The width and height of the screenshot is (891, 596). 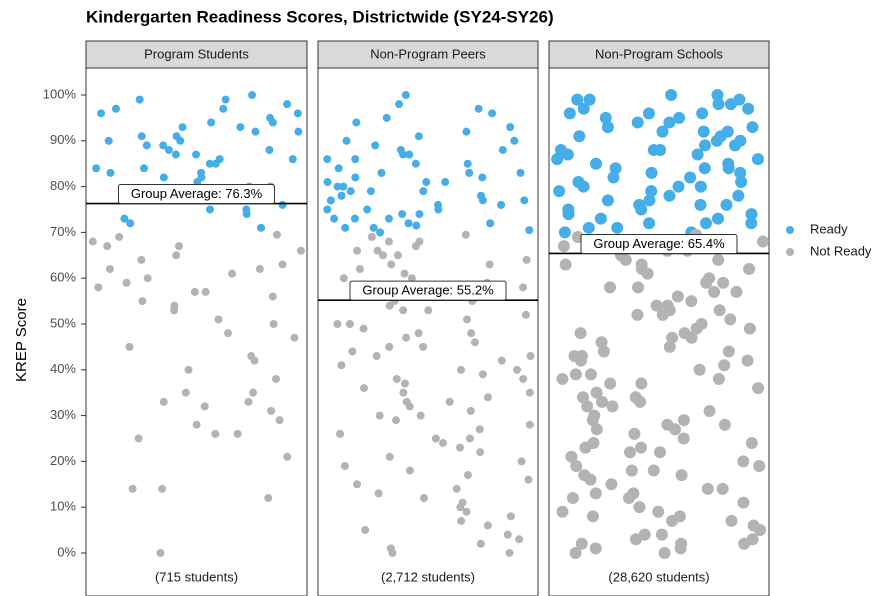 I want to click on legend-label: Not Ready, so click(x=841, y=250).